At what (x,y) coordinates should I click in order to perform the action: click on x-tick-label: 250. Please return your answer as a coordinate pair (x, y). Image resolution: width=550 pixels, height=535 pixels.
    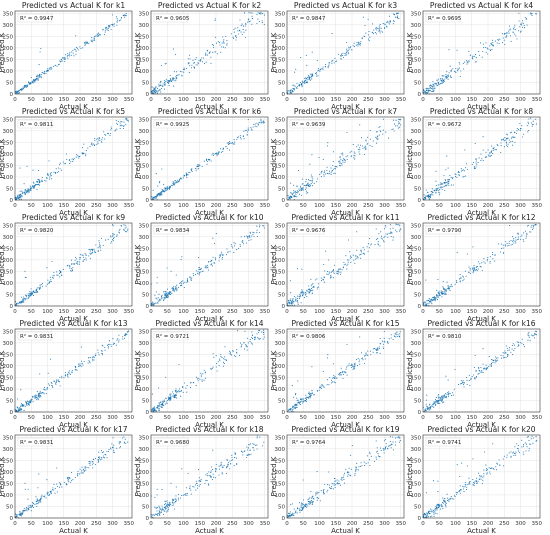
    Looking at the image, I should click on (368, 206).